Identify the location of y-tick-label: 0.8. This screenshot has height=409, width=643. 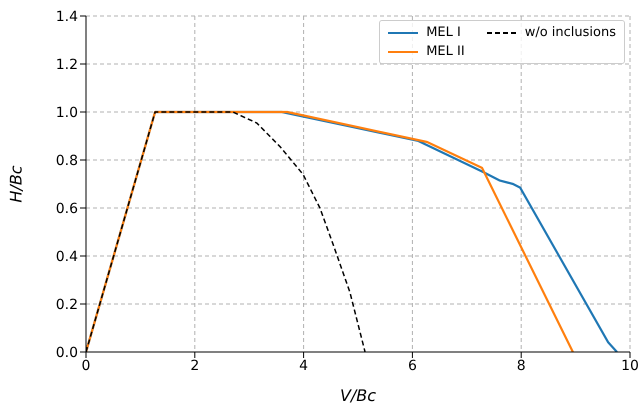
(67, 160).